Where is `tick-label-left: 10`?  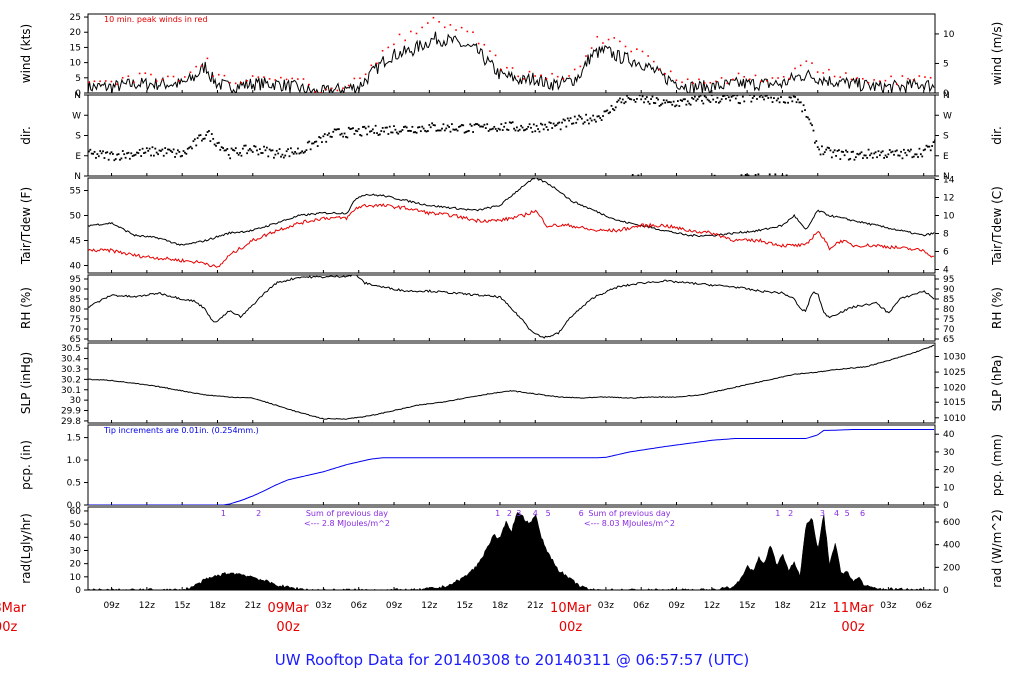 tick-label-left: 10 is located at coordinates (76, 64).